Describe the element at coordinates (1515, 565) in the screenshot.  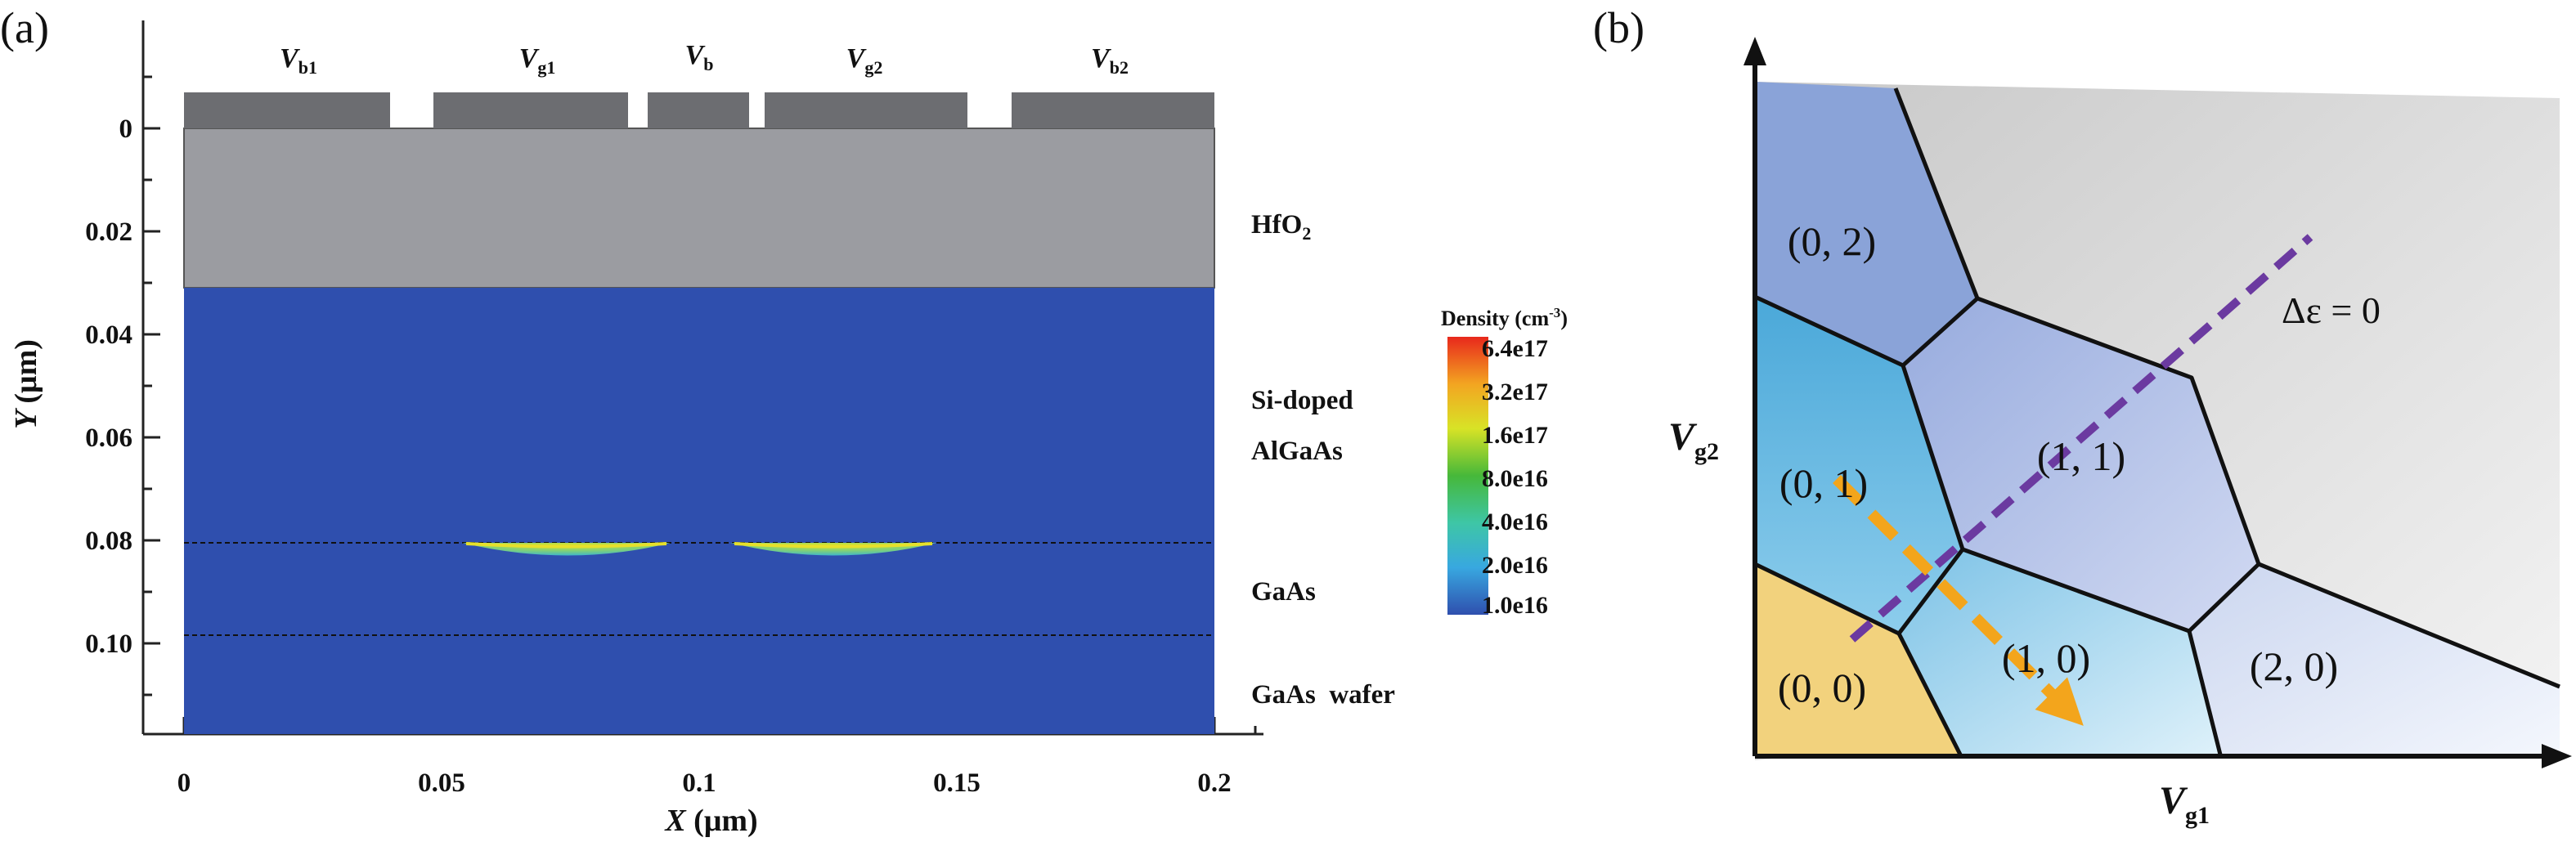
I see `legend-entry: 2.0e16` at that location.